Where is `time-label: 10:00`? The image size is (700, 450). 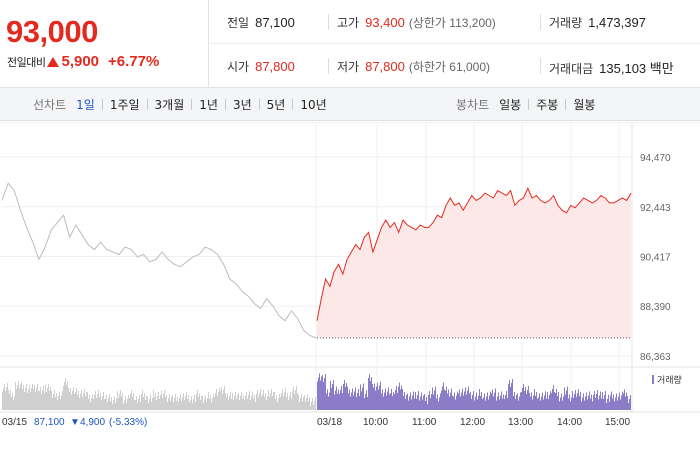
time-label: 10:00 is located at coordinates (375, 422).